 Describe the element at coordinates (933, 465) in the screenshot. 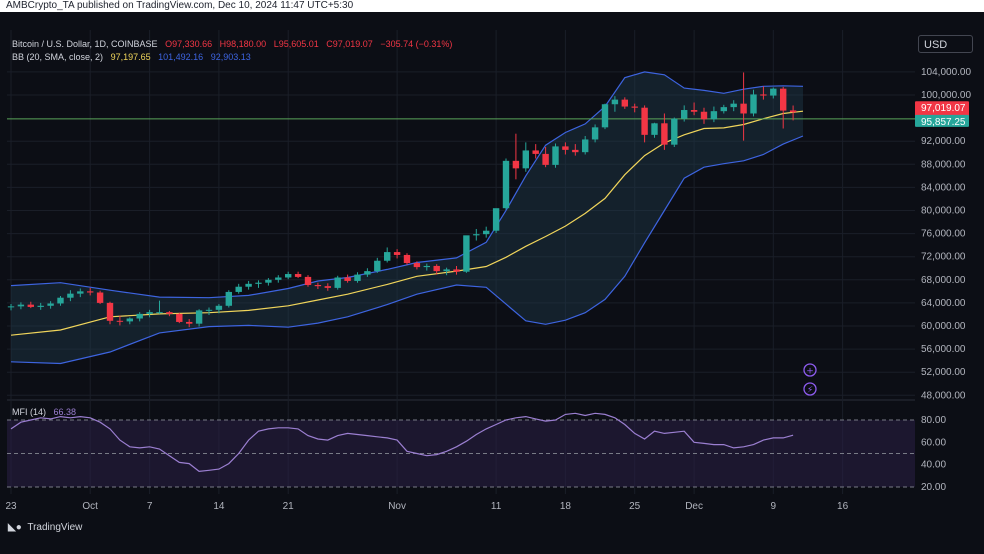

I see `mfi-tick-label: 40.00` at that location.